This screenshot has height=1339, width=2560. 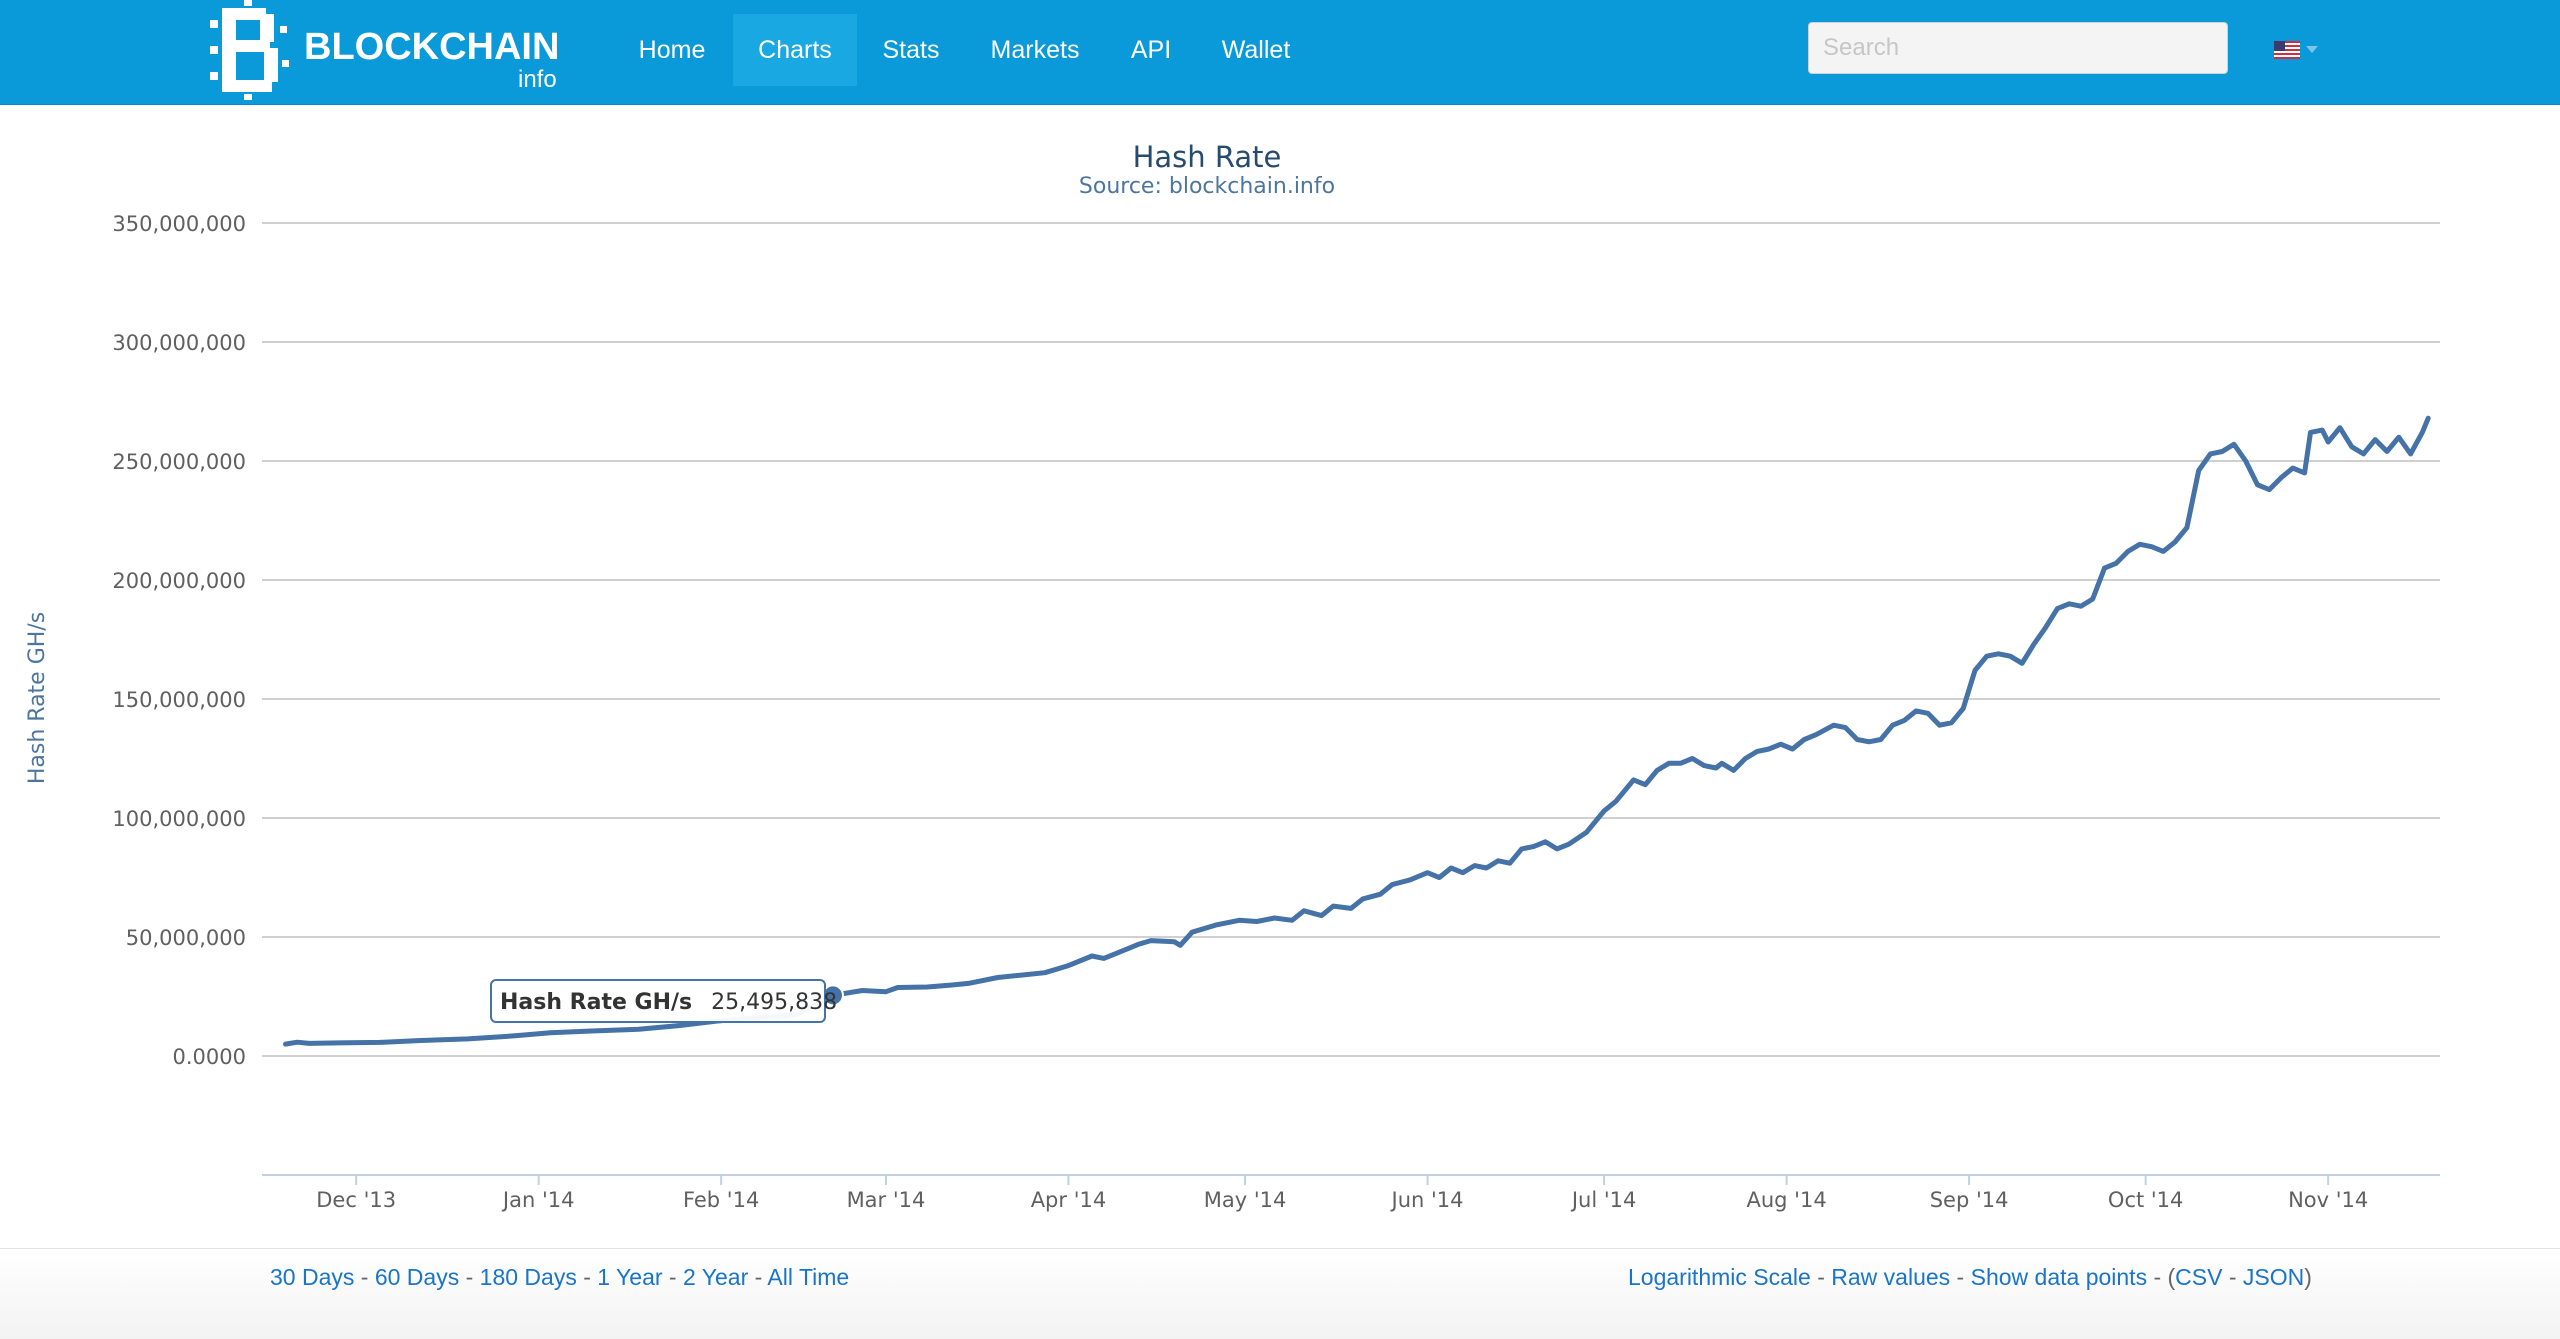 What do you see at coordinates (2273, 1277) in the screenshot?
I see `json-download-link: JSON` at bounding box center [2273, 1277].